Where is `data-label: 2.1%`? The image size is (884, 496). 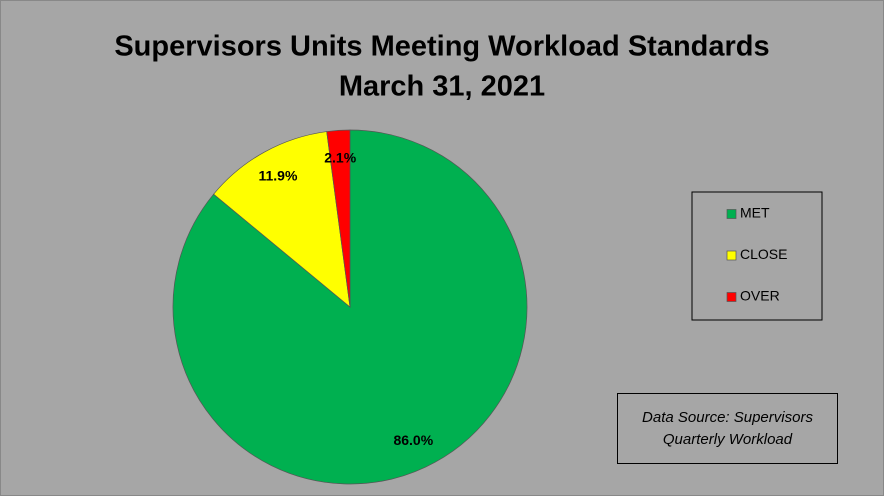 data-label: 2.1% is located at coordinates (340, 157).